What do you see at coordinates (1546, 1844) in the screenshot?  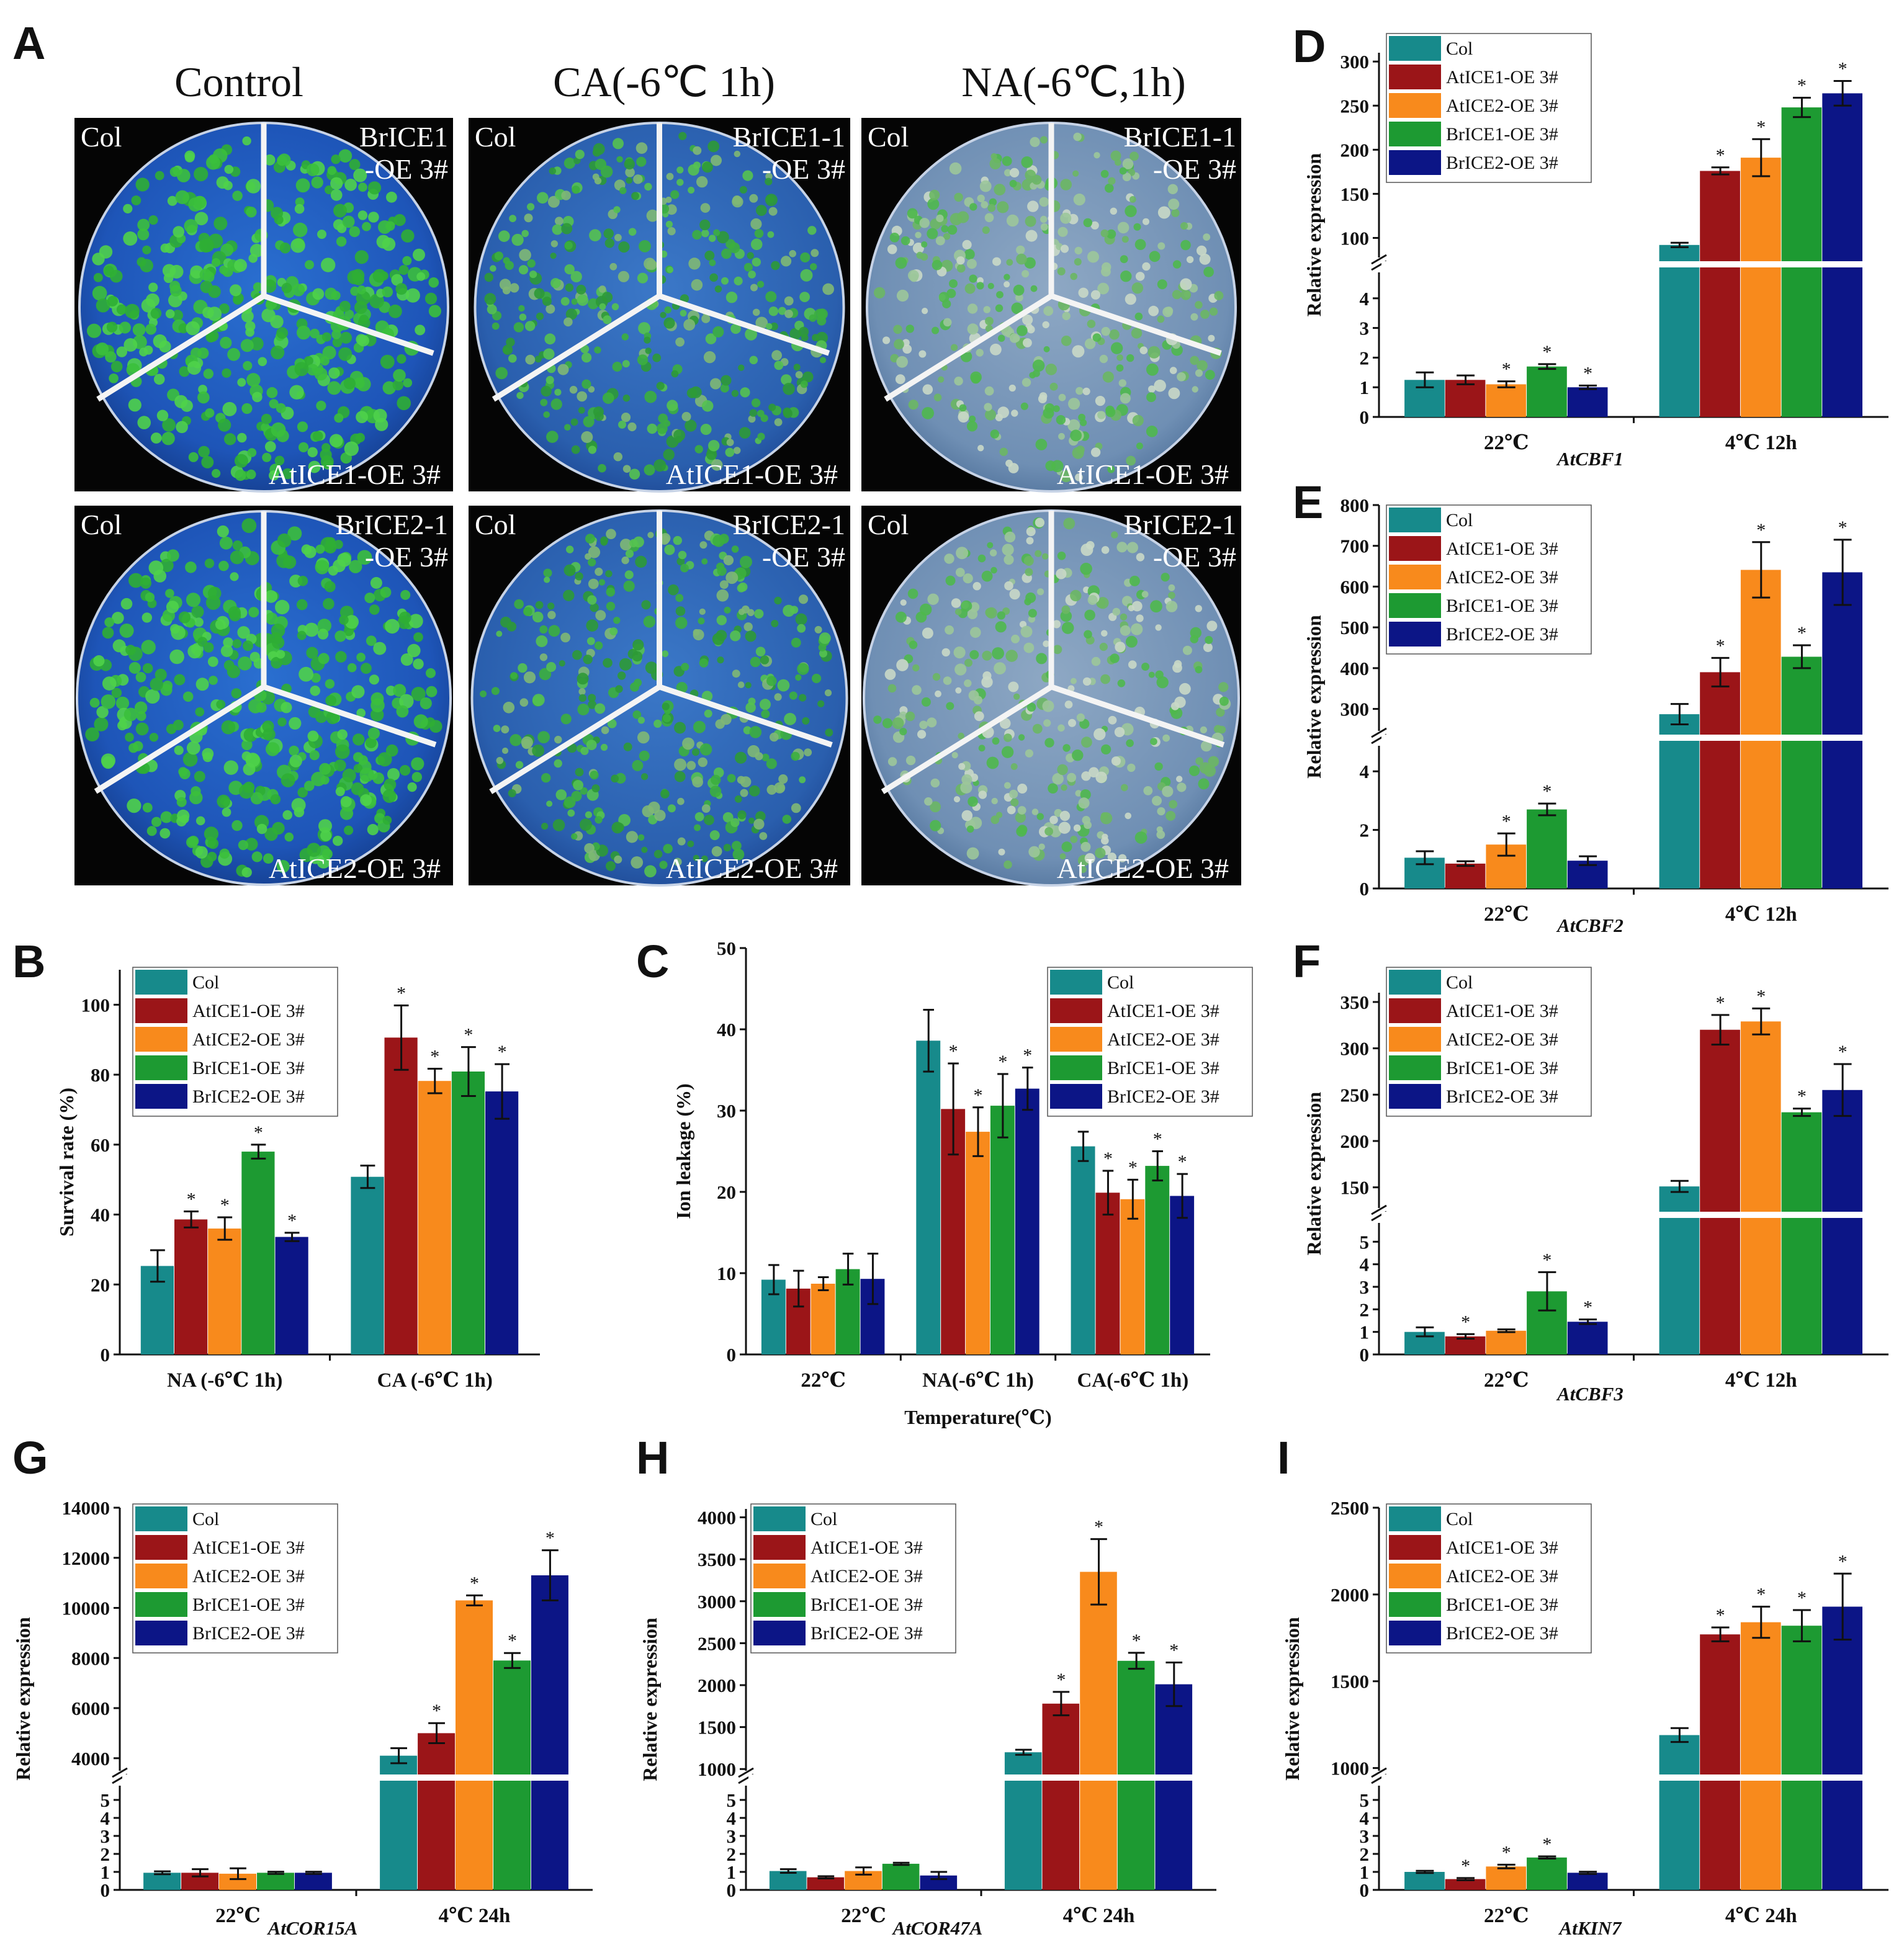 I see `significance-star: *` at bounding box center [1546, 1844].